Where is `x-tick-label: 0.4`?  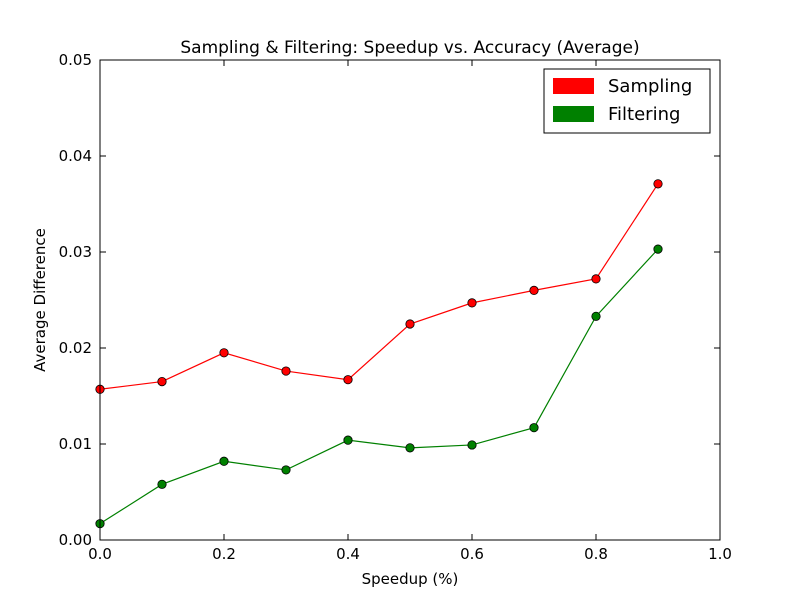
x-tick-label: 0.4 is located at coordinates (348, 554).